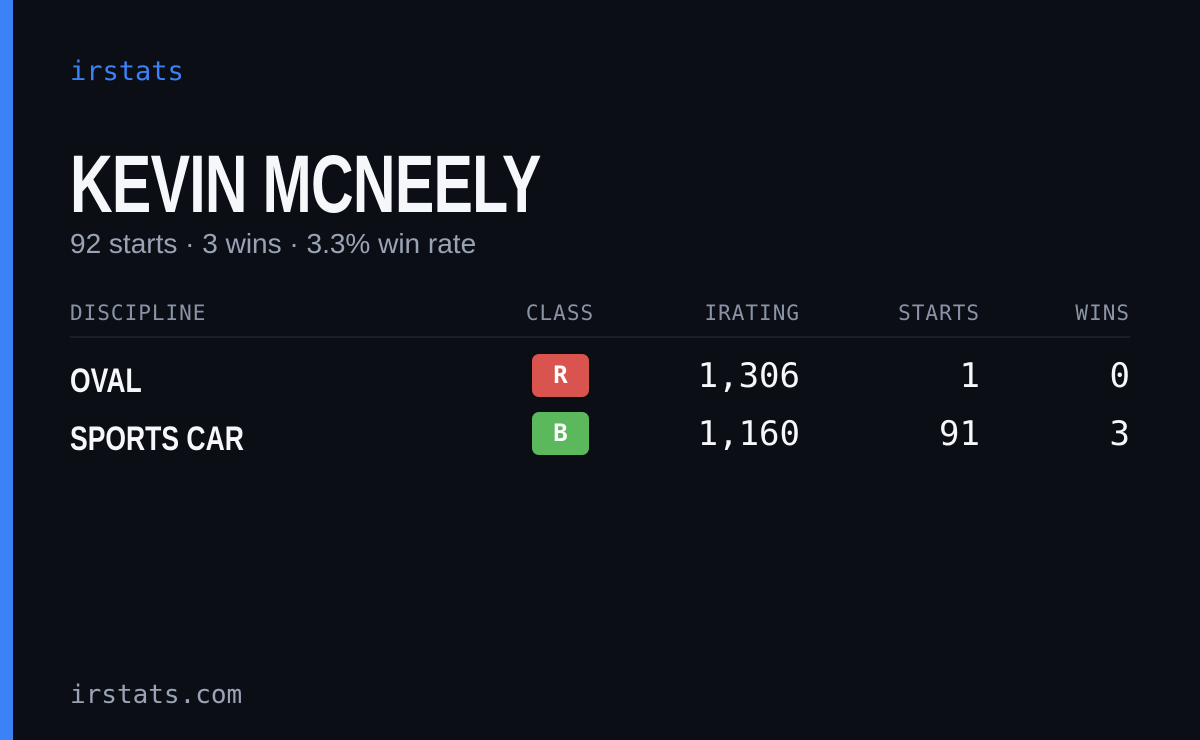 The width and height of the screenshot is (1200, 740). What do you see at coordinates (106, 381) in the screenshot?
I see `discipline: OVAL` at bounding box center [106, 381].